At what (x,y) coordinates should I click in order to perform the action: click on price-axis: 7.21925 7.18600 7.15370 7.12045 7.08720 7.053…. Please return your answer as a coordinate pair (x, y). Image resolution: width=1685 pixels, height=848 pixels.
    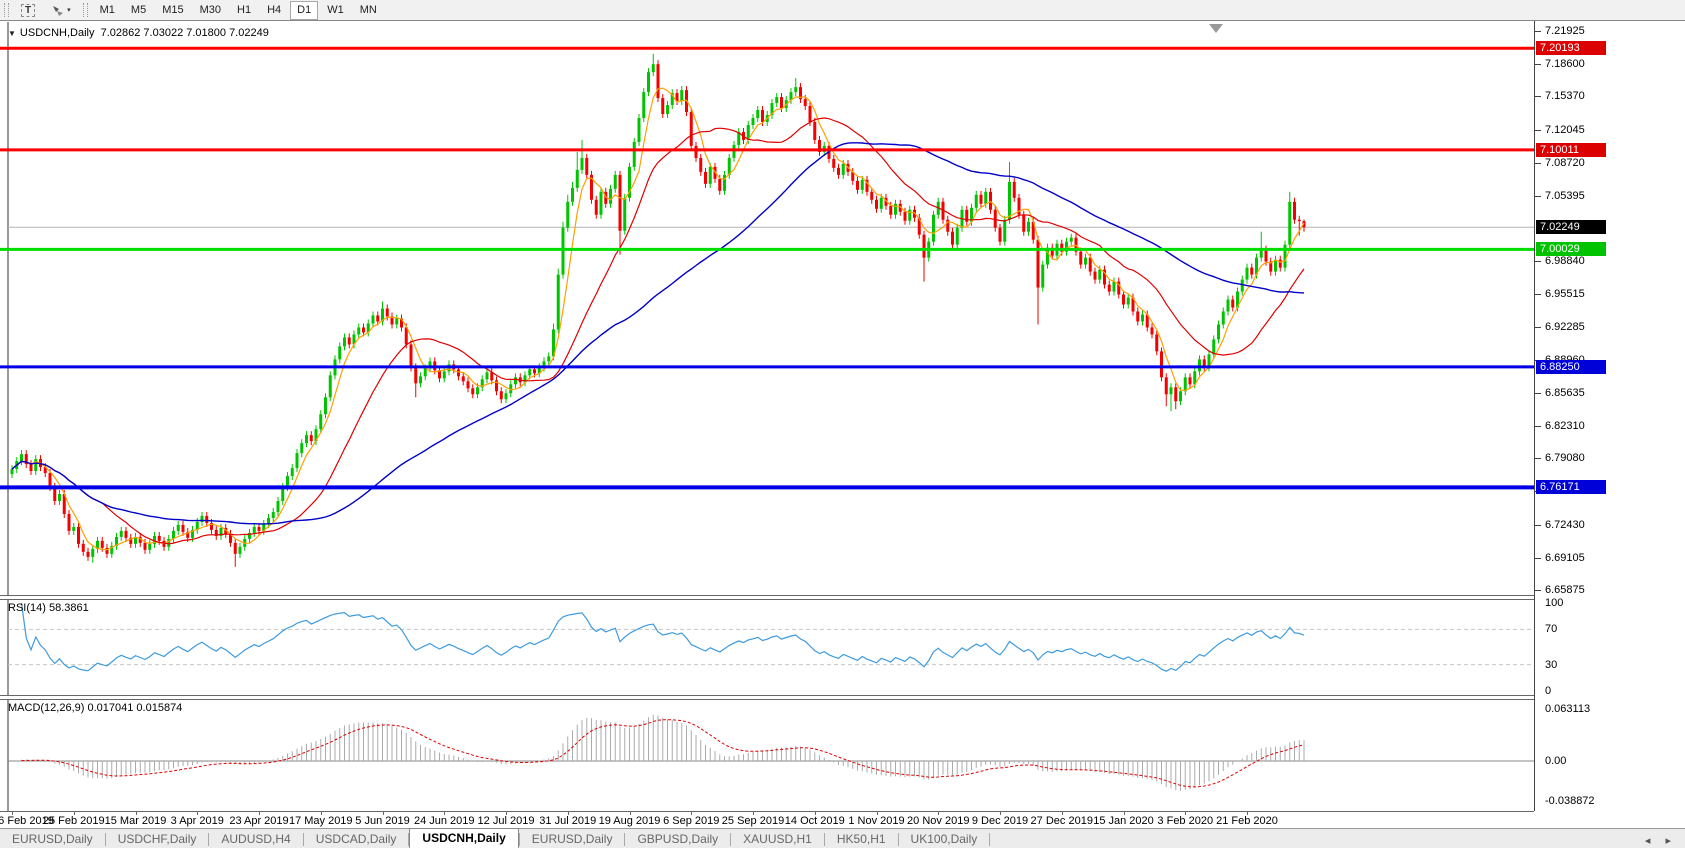
    Looking at the image, I should click on (1609, 416).